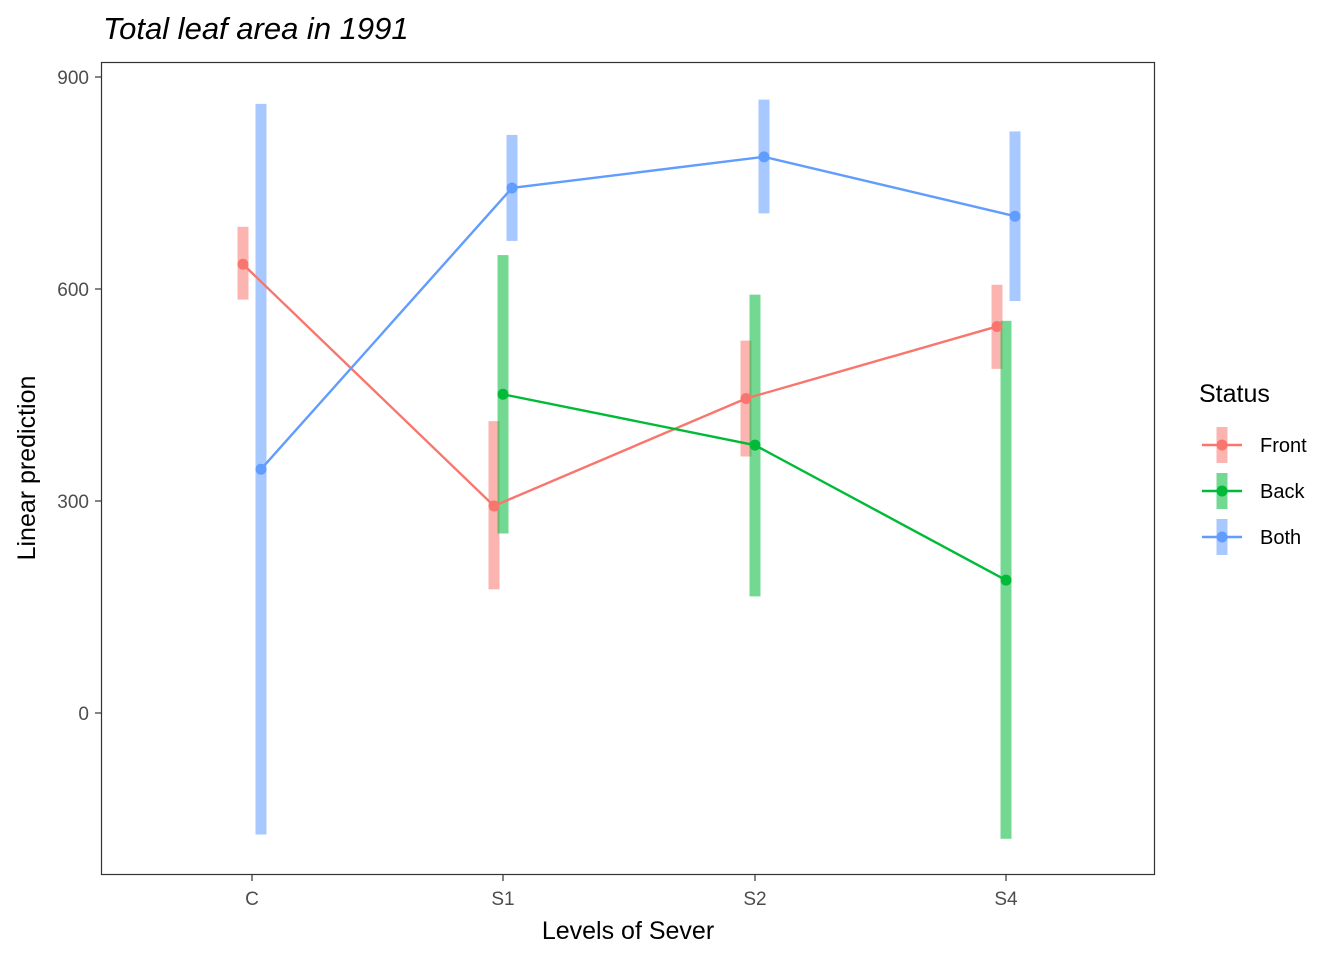 The width and height of the screenshot is (1344, 960). Describe the element at coordinates (754, 899) in the screenshot. I see `x-tick-label: S2` at that location.